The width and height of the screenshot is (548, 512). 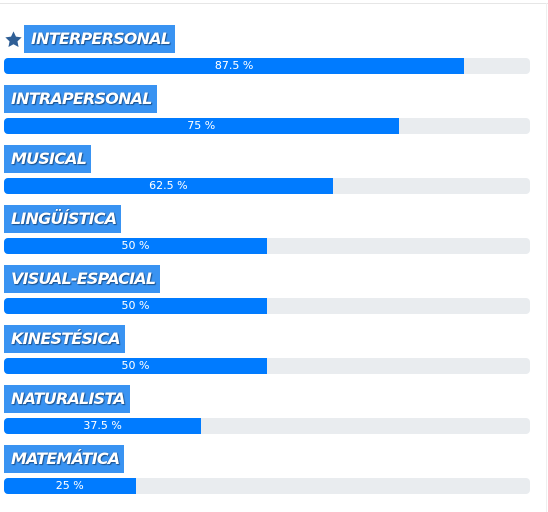 I want to click on result-item-naturalista: NATURALISTA 37.5 %, so click(x=267, y=414).